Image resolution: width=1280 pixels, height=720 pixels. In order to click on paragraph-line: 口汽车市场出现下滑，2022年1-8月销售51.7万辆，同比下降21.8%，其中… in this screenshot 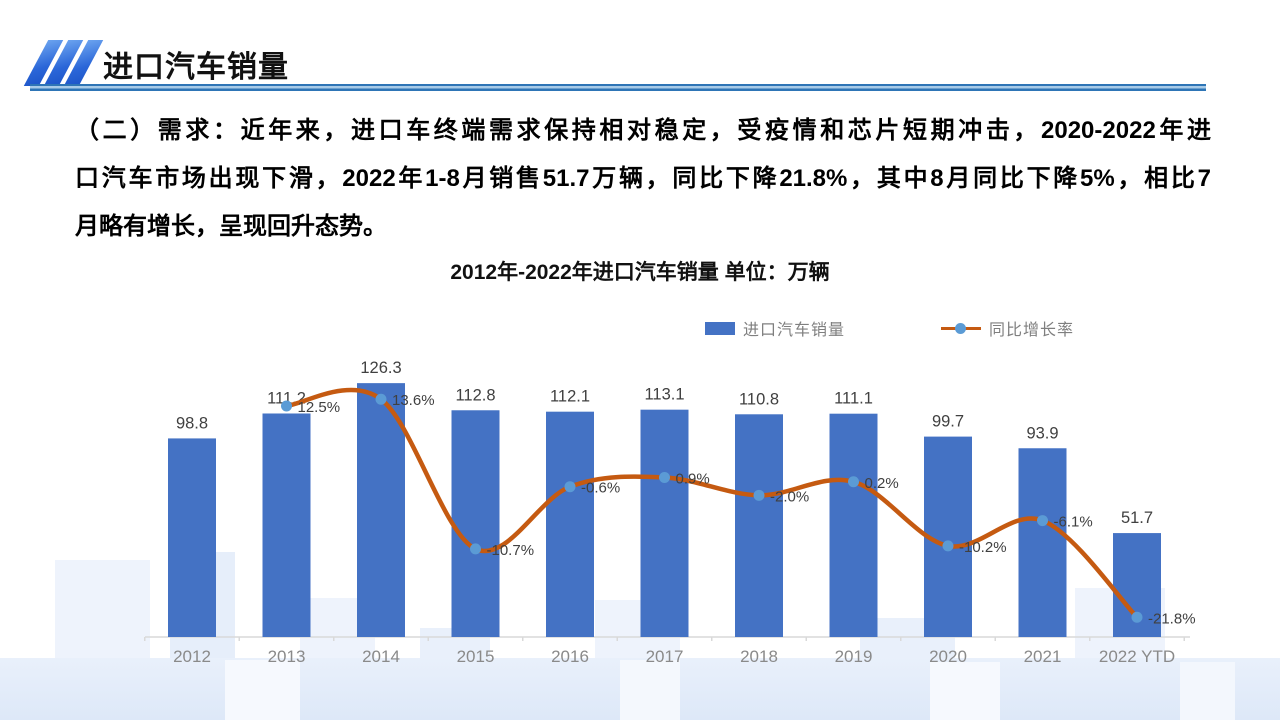, I will do `click(643, 178)`.